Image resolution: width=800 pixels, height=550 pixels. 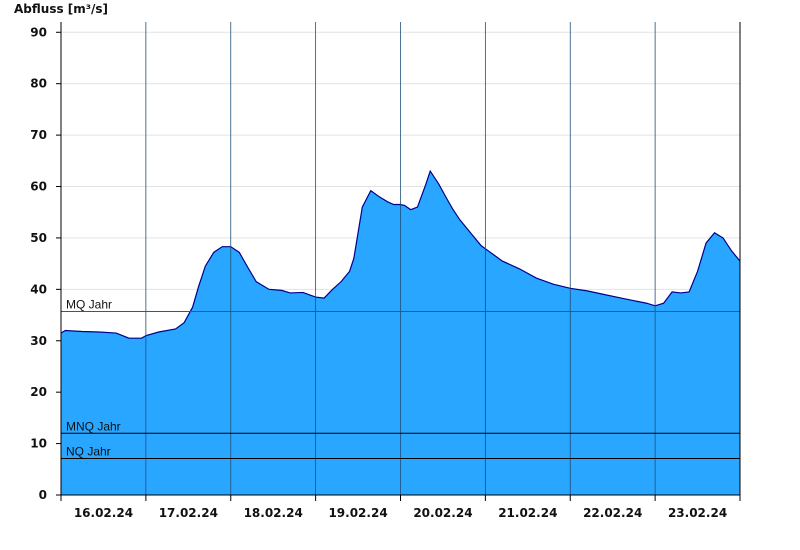 I want to click on y-axis-ticks: 0 10 20 30 40 50 60 70 80 90, so click(x=45, y=263).